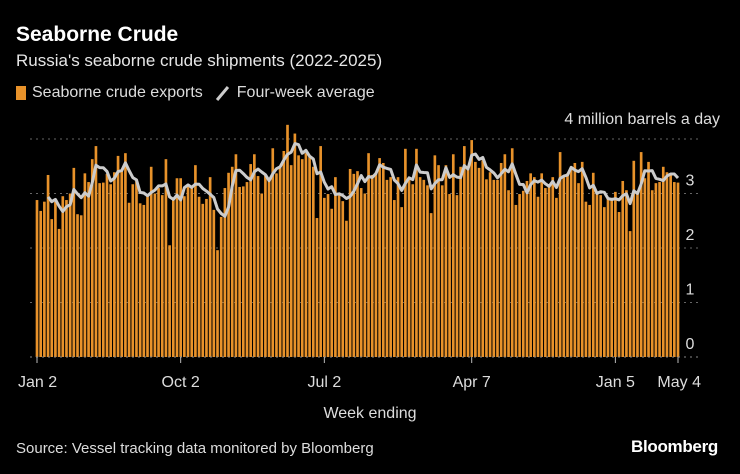 The height and width of the screenshot is (474, 740). What do you see at coordinates (37, 382) in the screenshot?
I see `x-tick-label: Jan 2` at bounding box center [37, 382].